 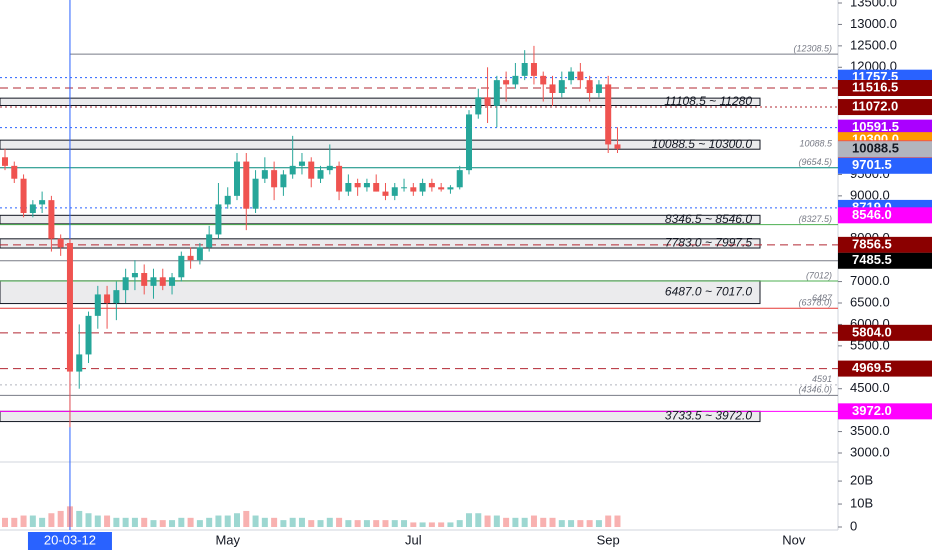 I want to click on level-label: 10088.5, so click(x=816, y=144).